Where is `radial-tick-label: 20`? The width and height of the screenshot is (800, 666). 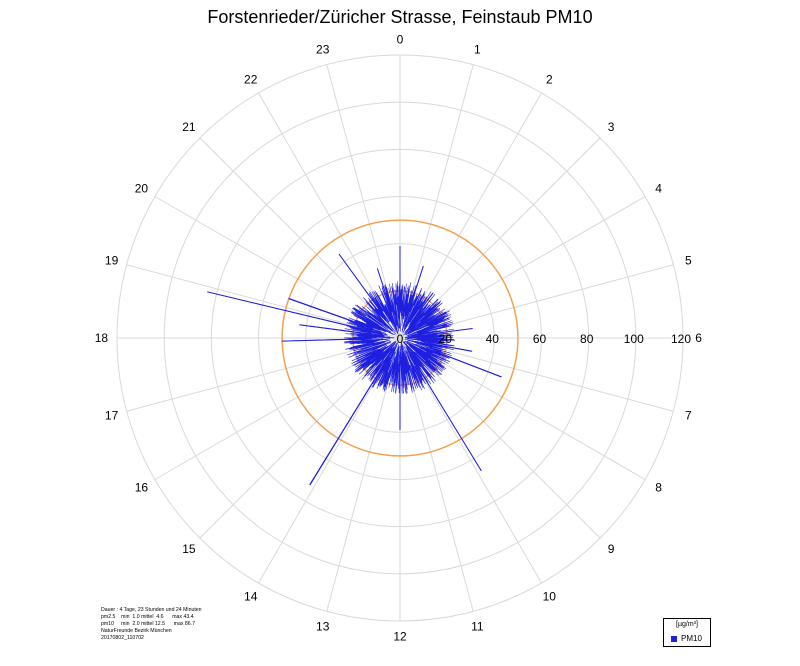
radial-tick-label: 20 is located at coordinates (446, 339).